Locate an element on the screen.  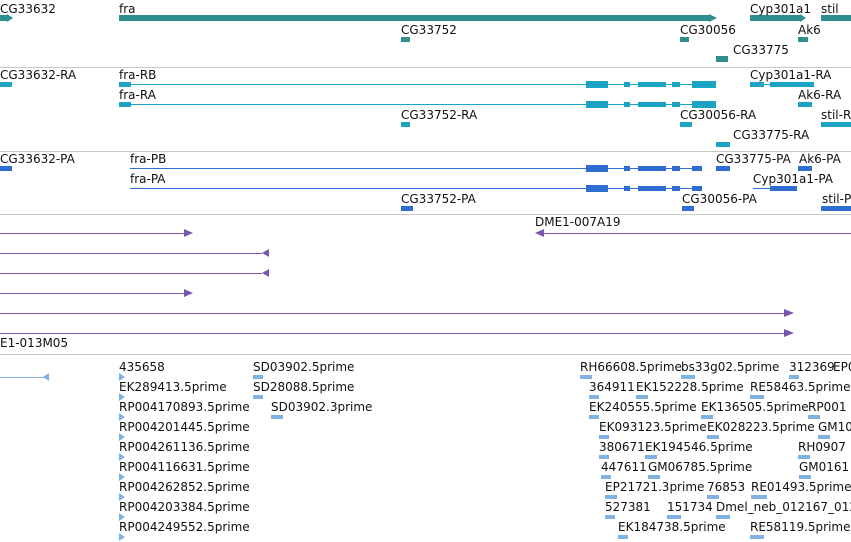
transcript-label: stil-R is located at coordinates (836, 115).